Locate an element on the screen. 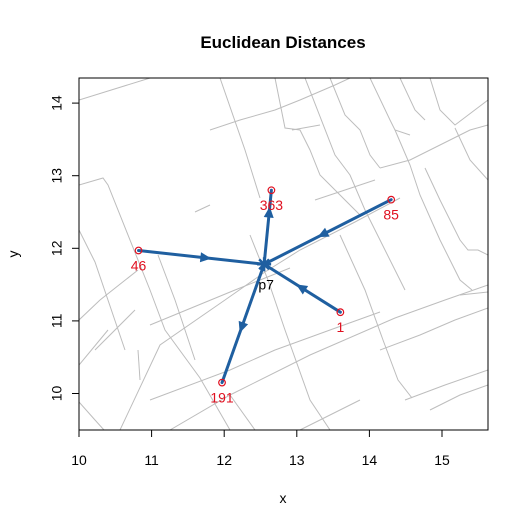  x-tick-label-13: 13 is located at coordinates (297, 460).